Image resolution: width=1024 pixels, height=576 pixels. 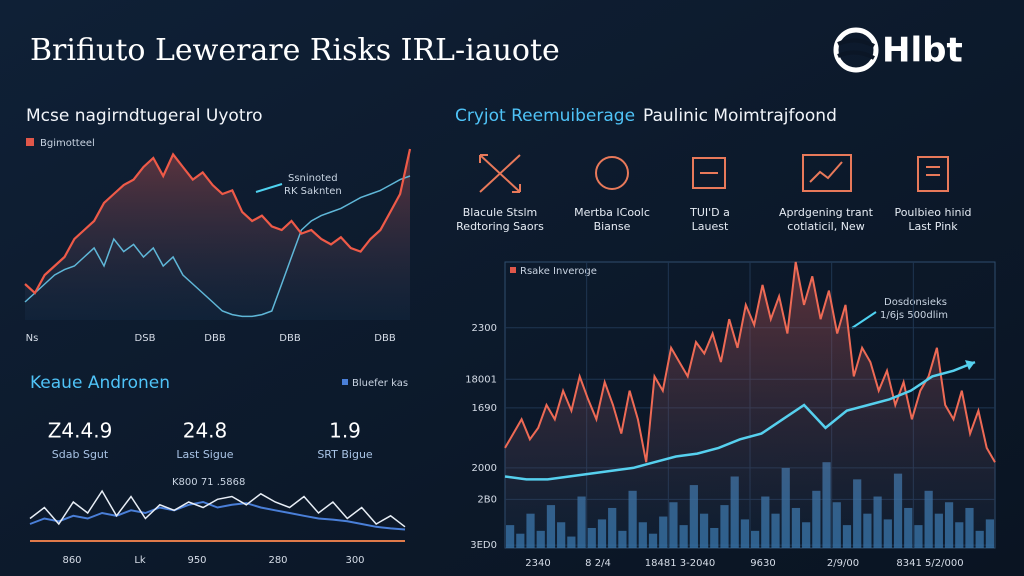 I want to click on icon-label: Mertba ICoolc, so click(x=612, y=212).